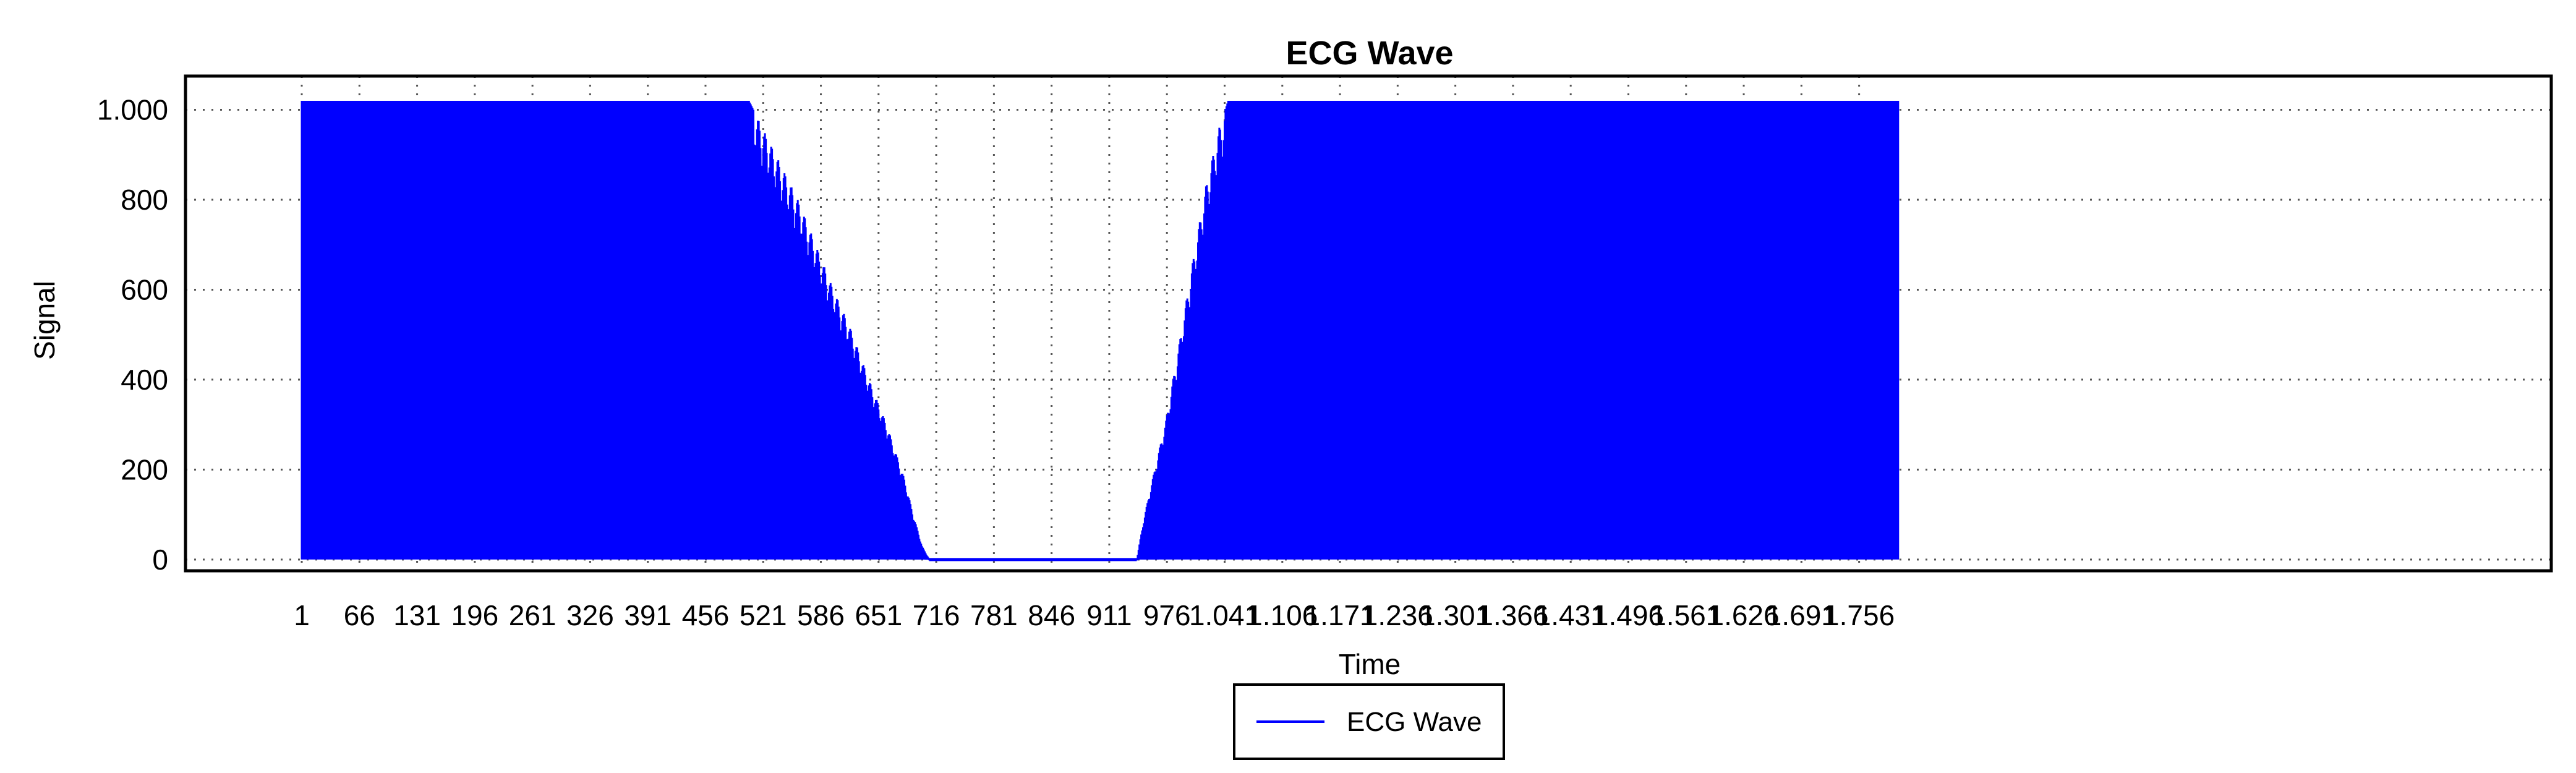 This screenshot has height=773, width=2576. I want to click on x-tick-label: 1.236, so click(1397, 615).